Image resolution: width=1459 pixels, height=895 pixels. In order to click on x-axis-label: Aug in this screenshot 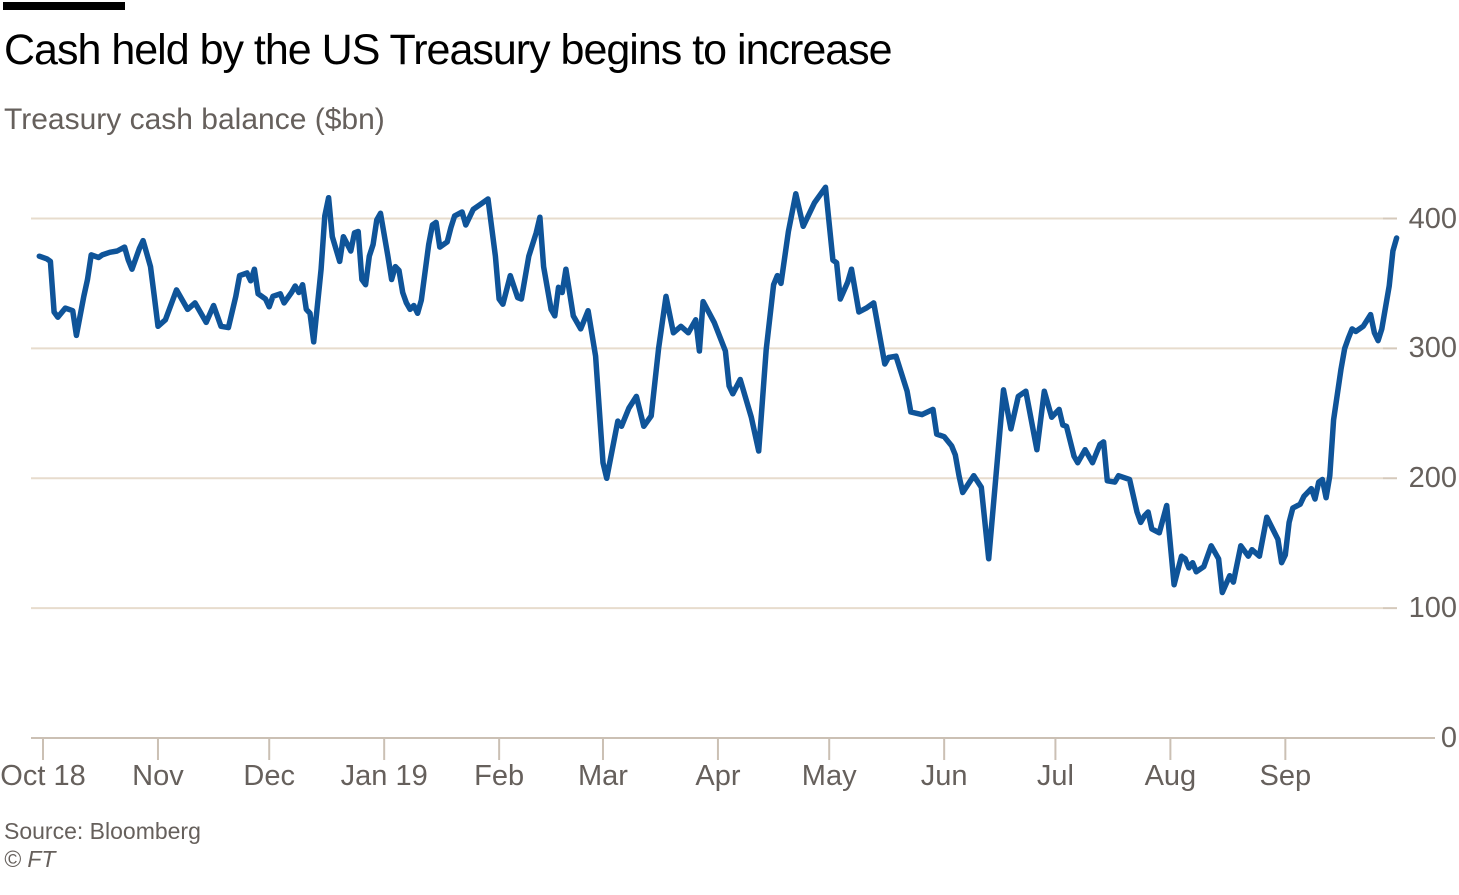, I will do `click(1170, 776)`.